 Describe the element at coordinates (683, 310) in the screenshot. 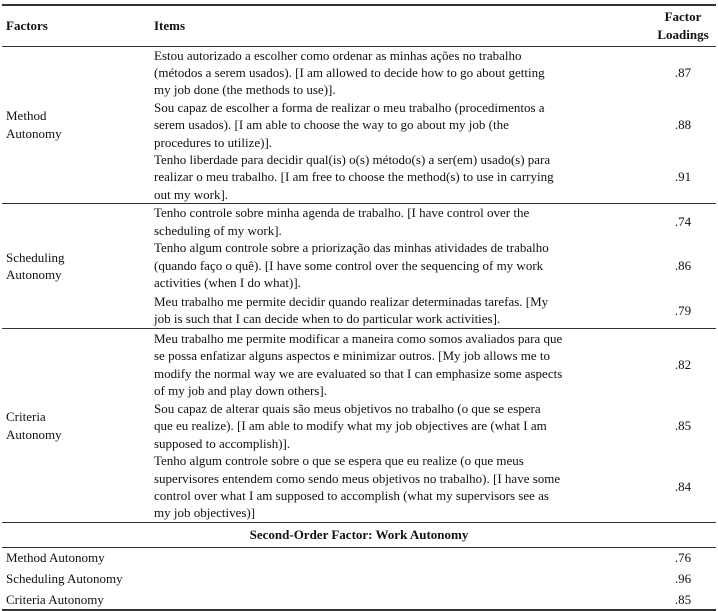

I see `factor-loading: .79` at that location.